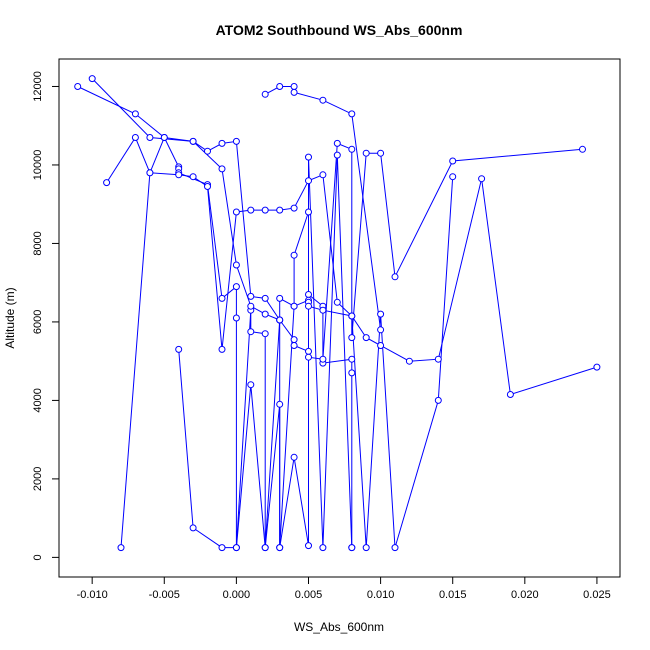 This screenshot has height=650, width=650. I want to click on y-axis: 0 2000 4000 6000 8000 10000 12000, so click(45, 315).